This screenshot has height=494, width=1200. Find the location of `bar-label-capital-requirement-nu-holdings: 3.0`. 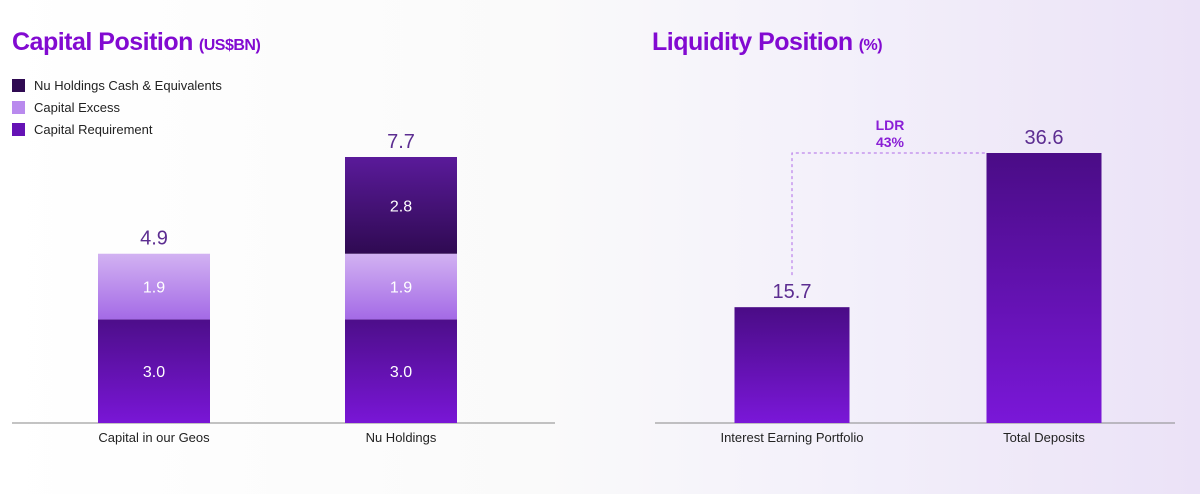

bar-label-capital-requirement-nu-holdings: 3.0 is located at coordinates (401, 372).